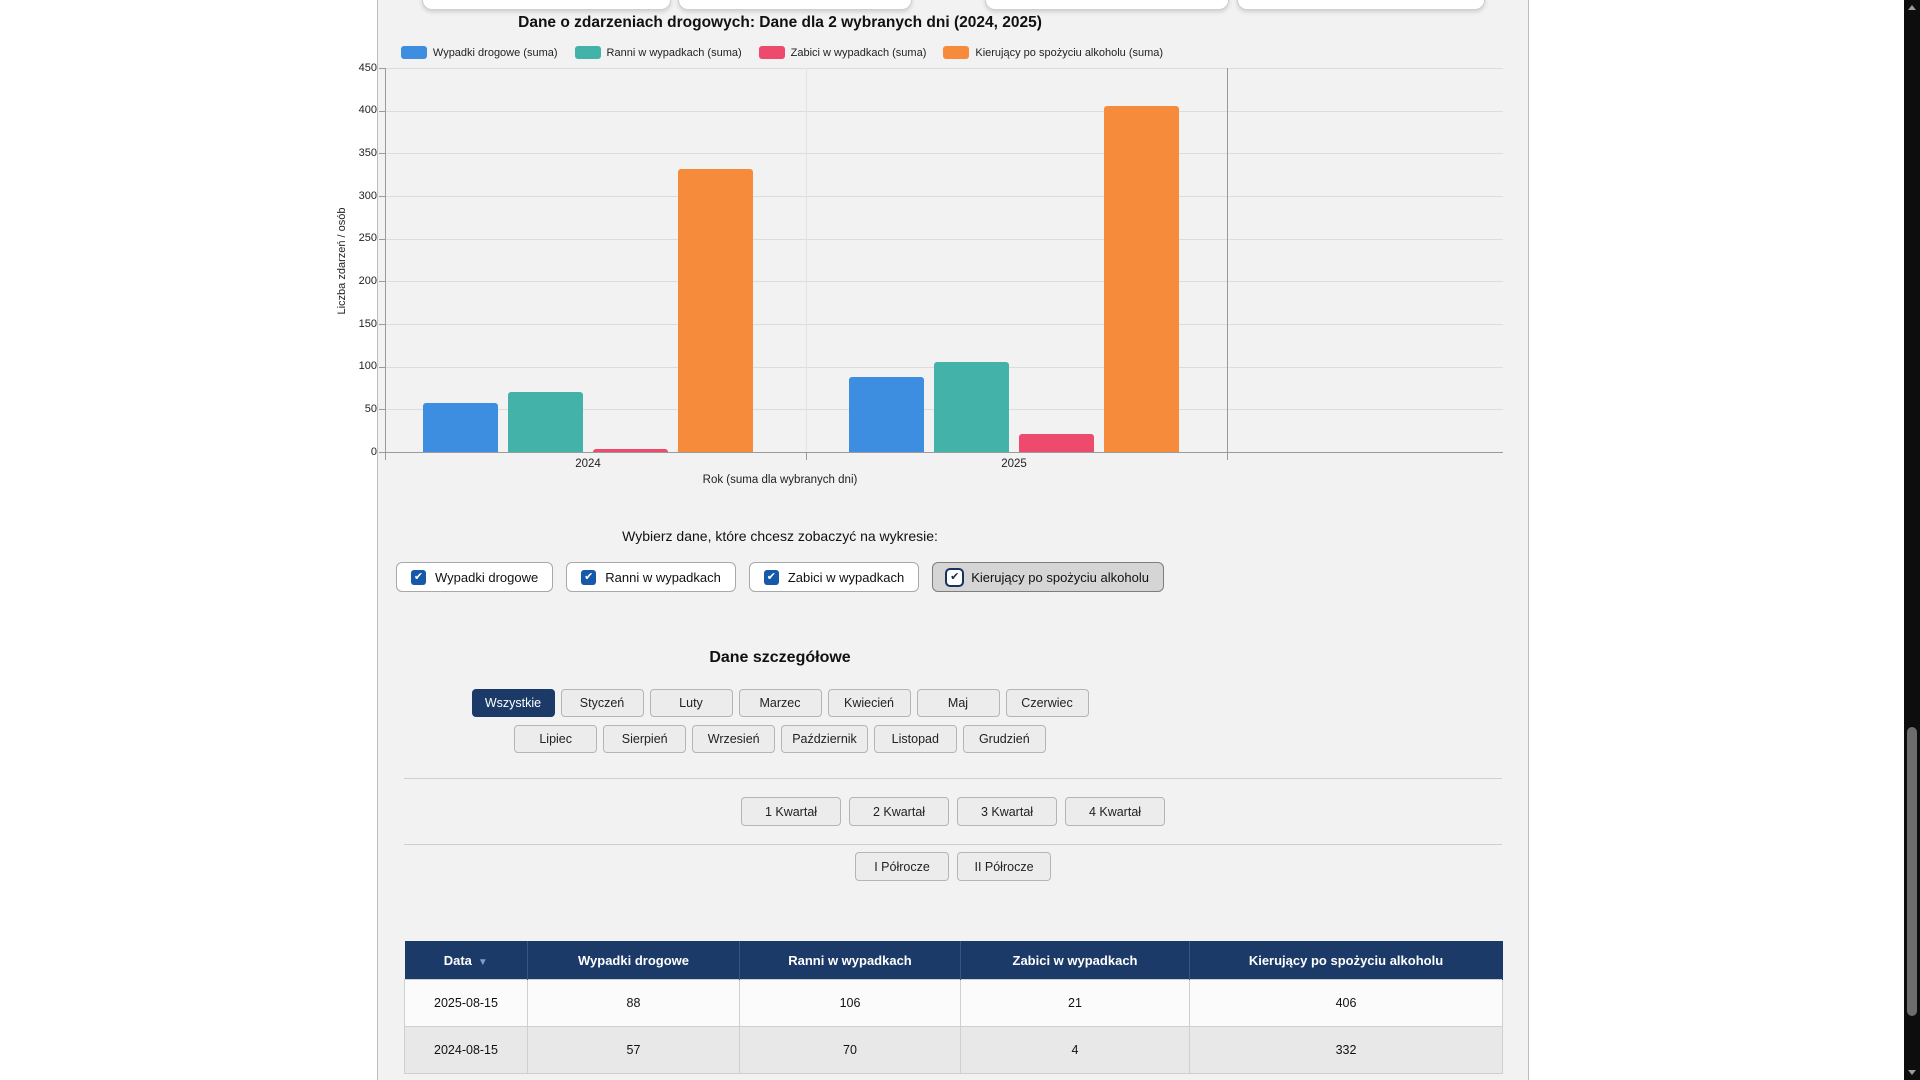 This screenshot has height=1080, width=1920. What do you see at coordinates (715, 310) in the screenshot?
I see `bar-2024-kierujący-po-spożyciu-alkoholu-suma` at bounding box center [715, 310].